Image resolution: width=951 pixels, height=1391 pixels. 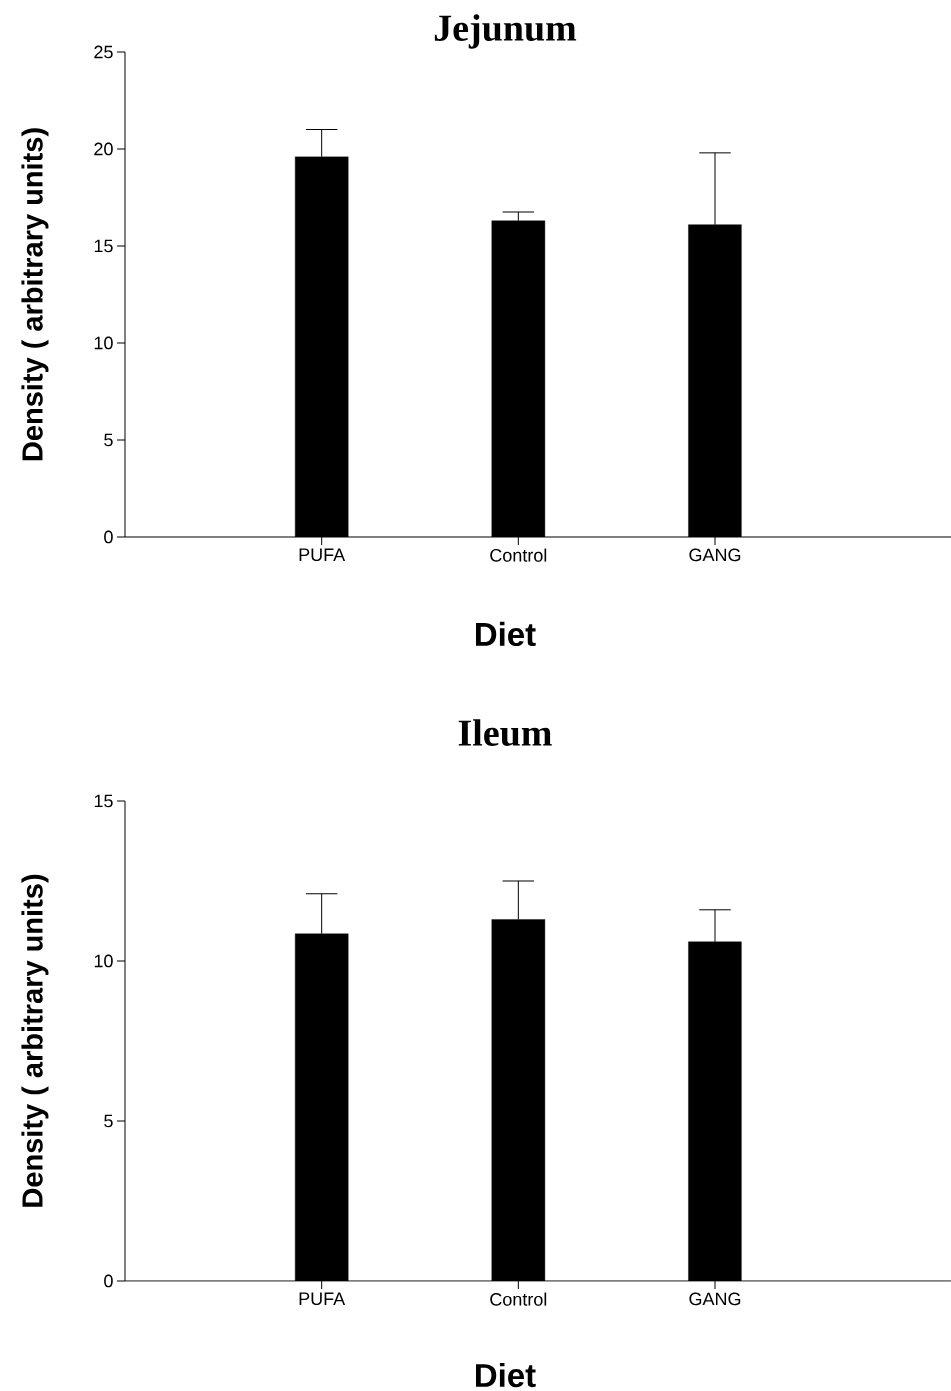 What do you see at coordinates (103, 149) in the screenshot?
I see `y-tick-label: 20` at bounding box center [103, 149].